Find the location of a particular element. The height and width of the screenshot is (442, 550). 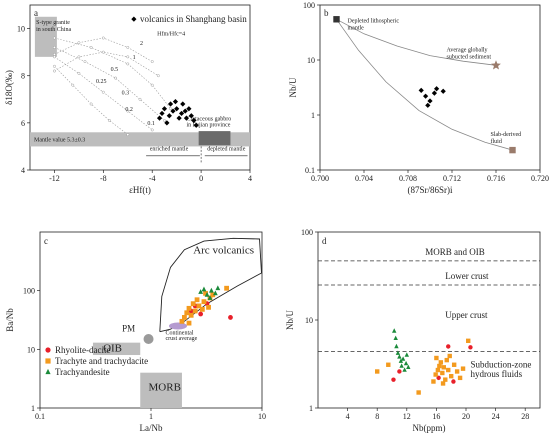

y-tick-label: 10 is located at coordinates (21, 29).